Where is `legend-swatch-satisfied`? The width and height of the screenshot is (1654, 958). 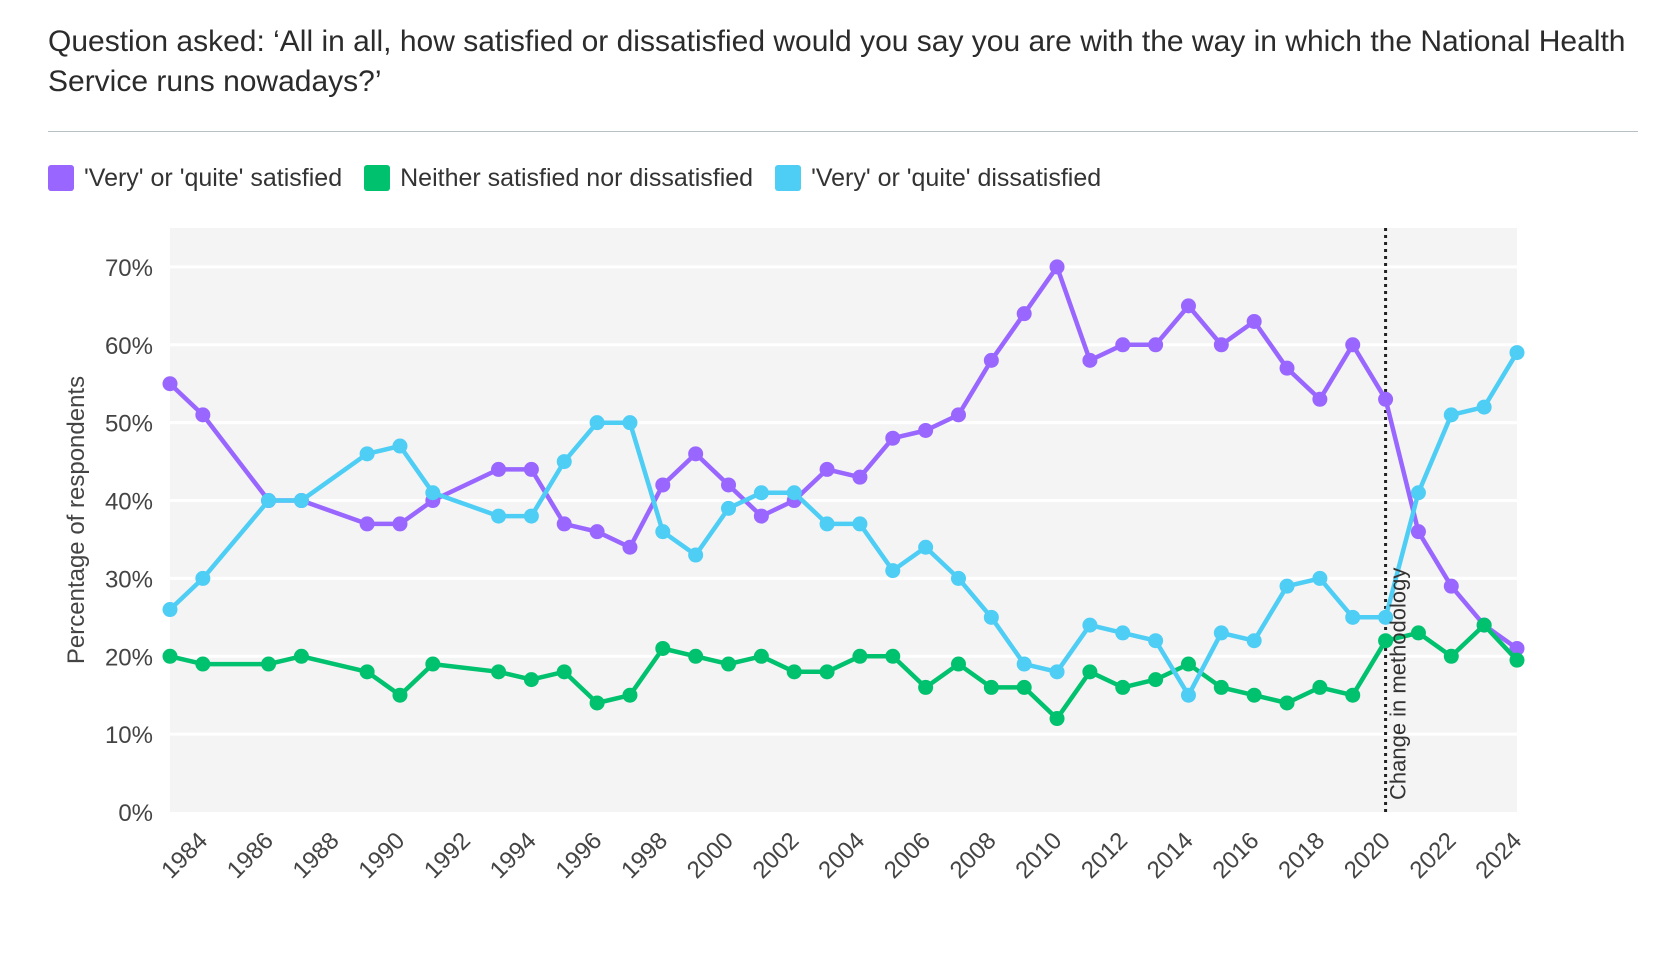
legend-swatch-satisfied is located at coordinates (61, 178).